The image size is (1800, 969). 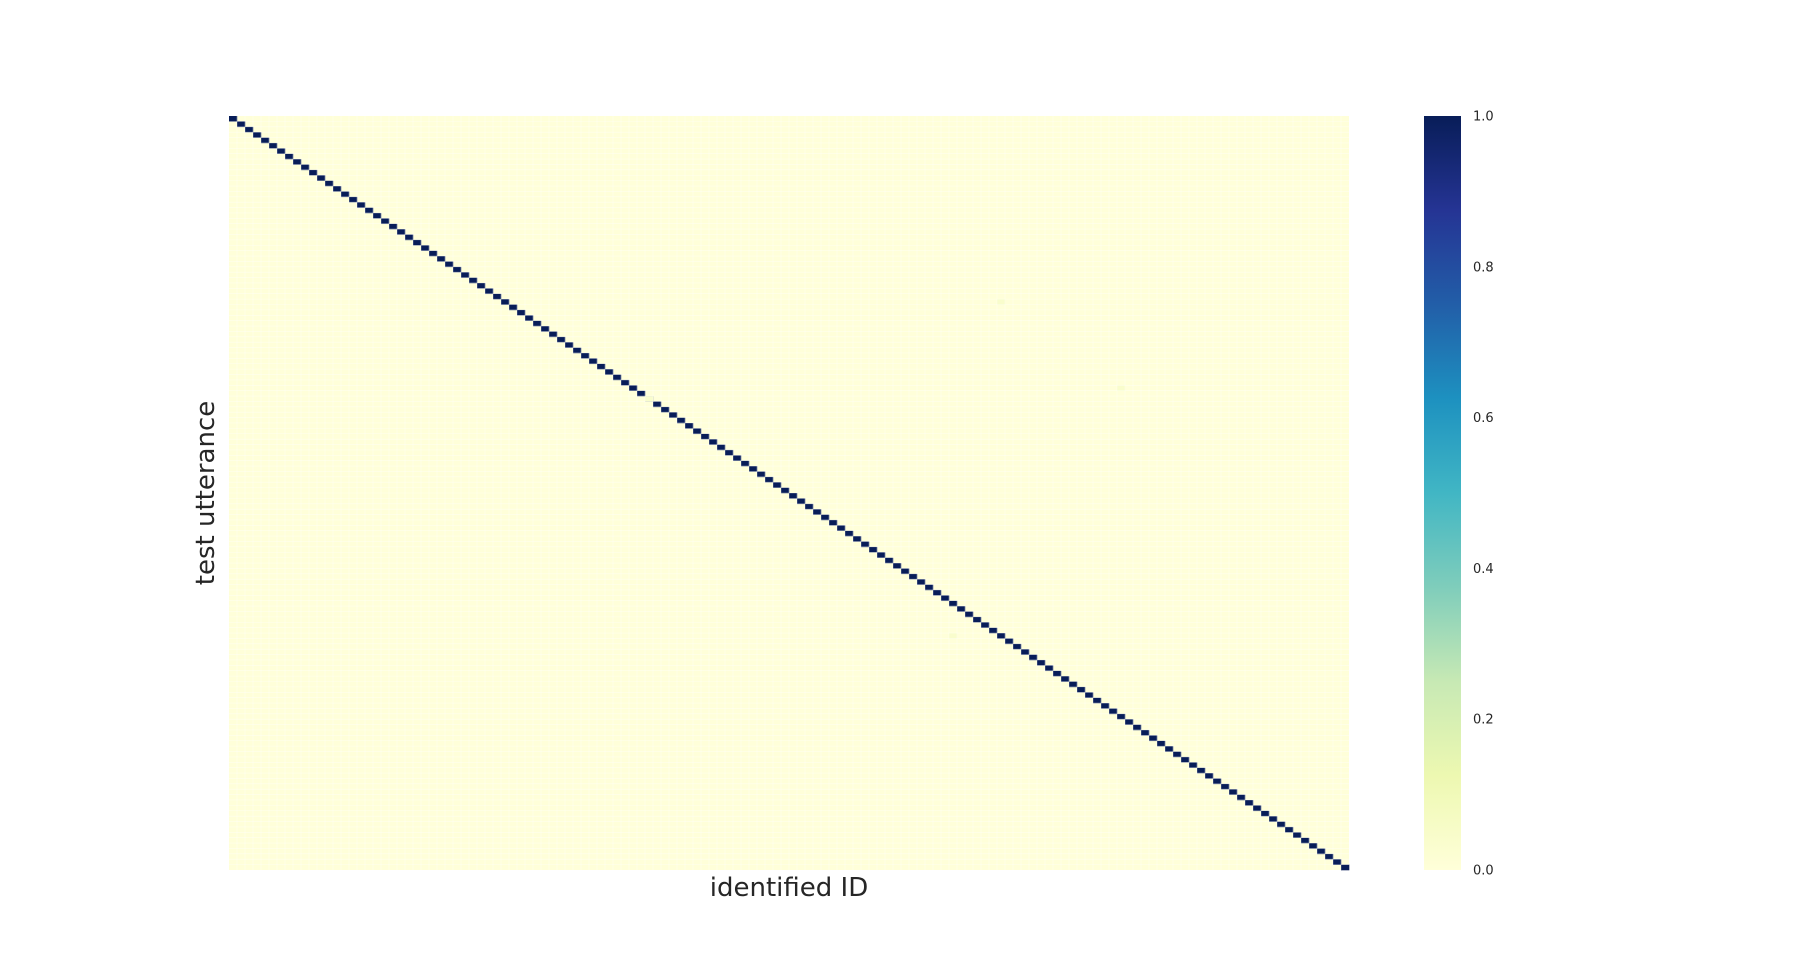 What do you see at coordinates (1483, 871) in the screenshot?
I see `colorbar-tick-label: 0.0` at bounding box center [1483, 871].